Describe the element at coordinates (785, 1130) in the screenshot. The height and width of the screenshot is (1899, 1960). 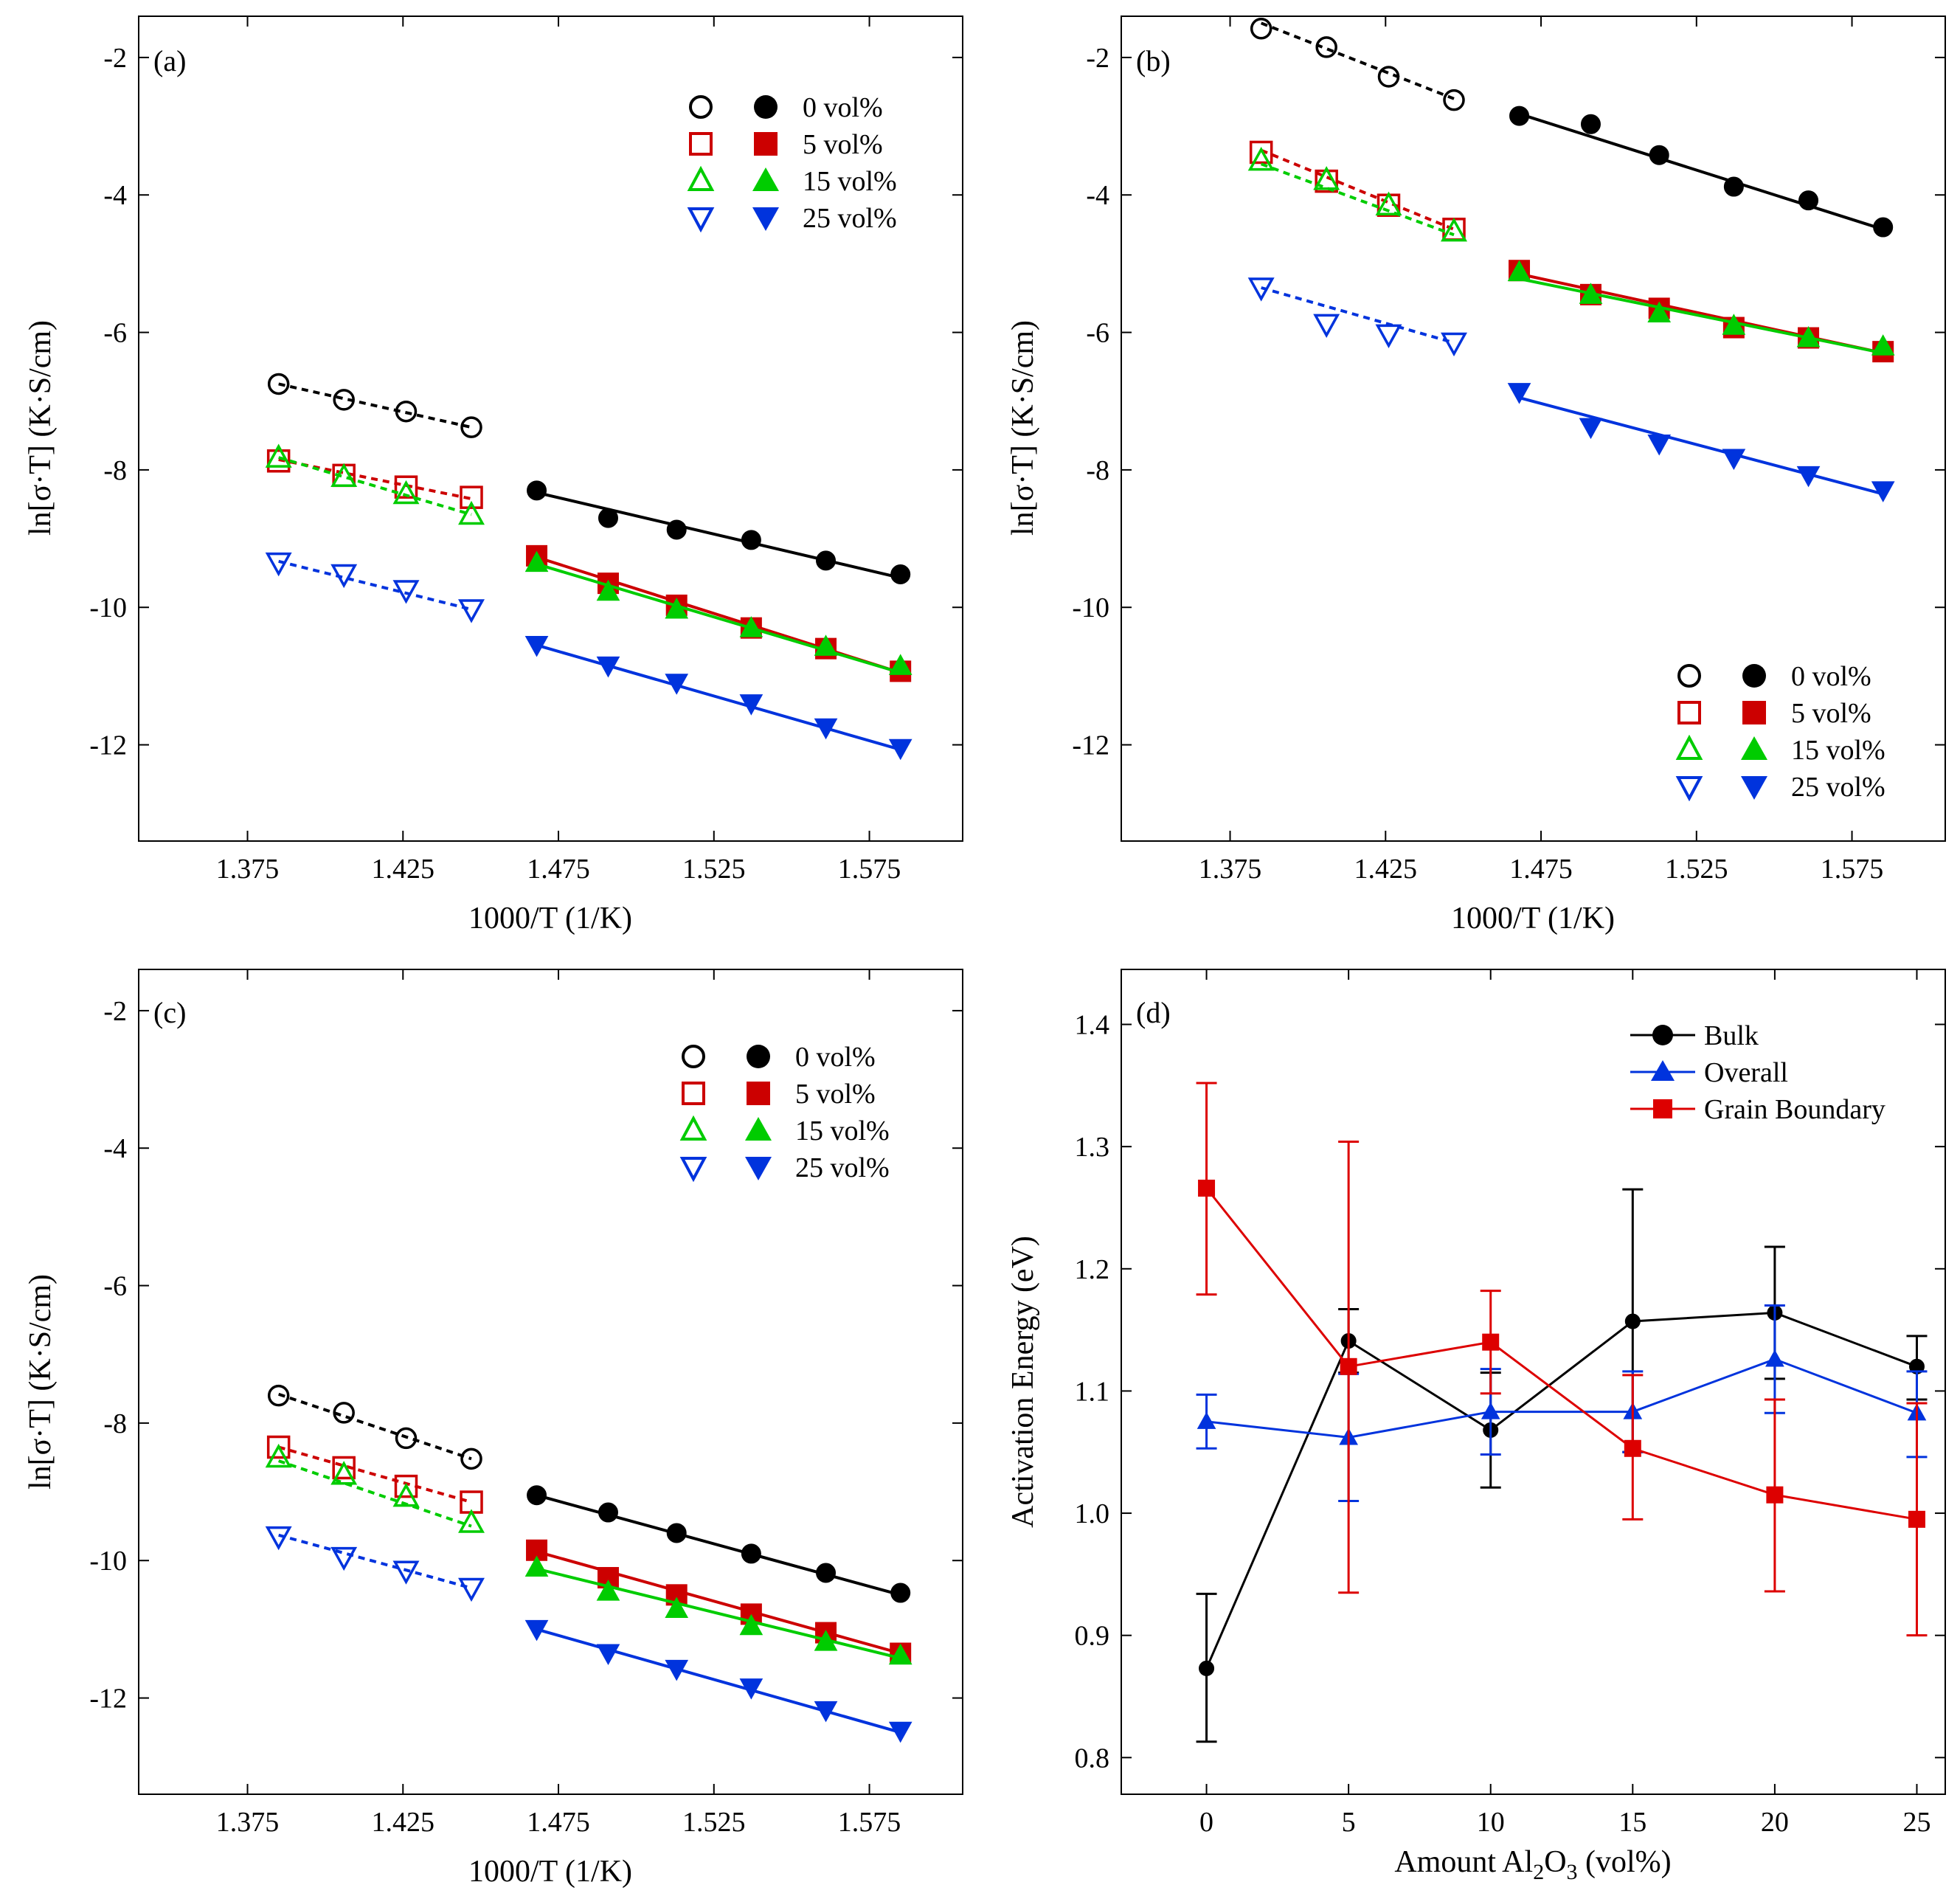
I see `legend-row: 15 vol%` at that location.